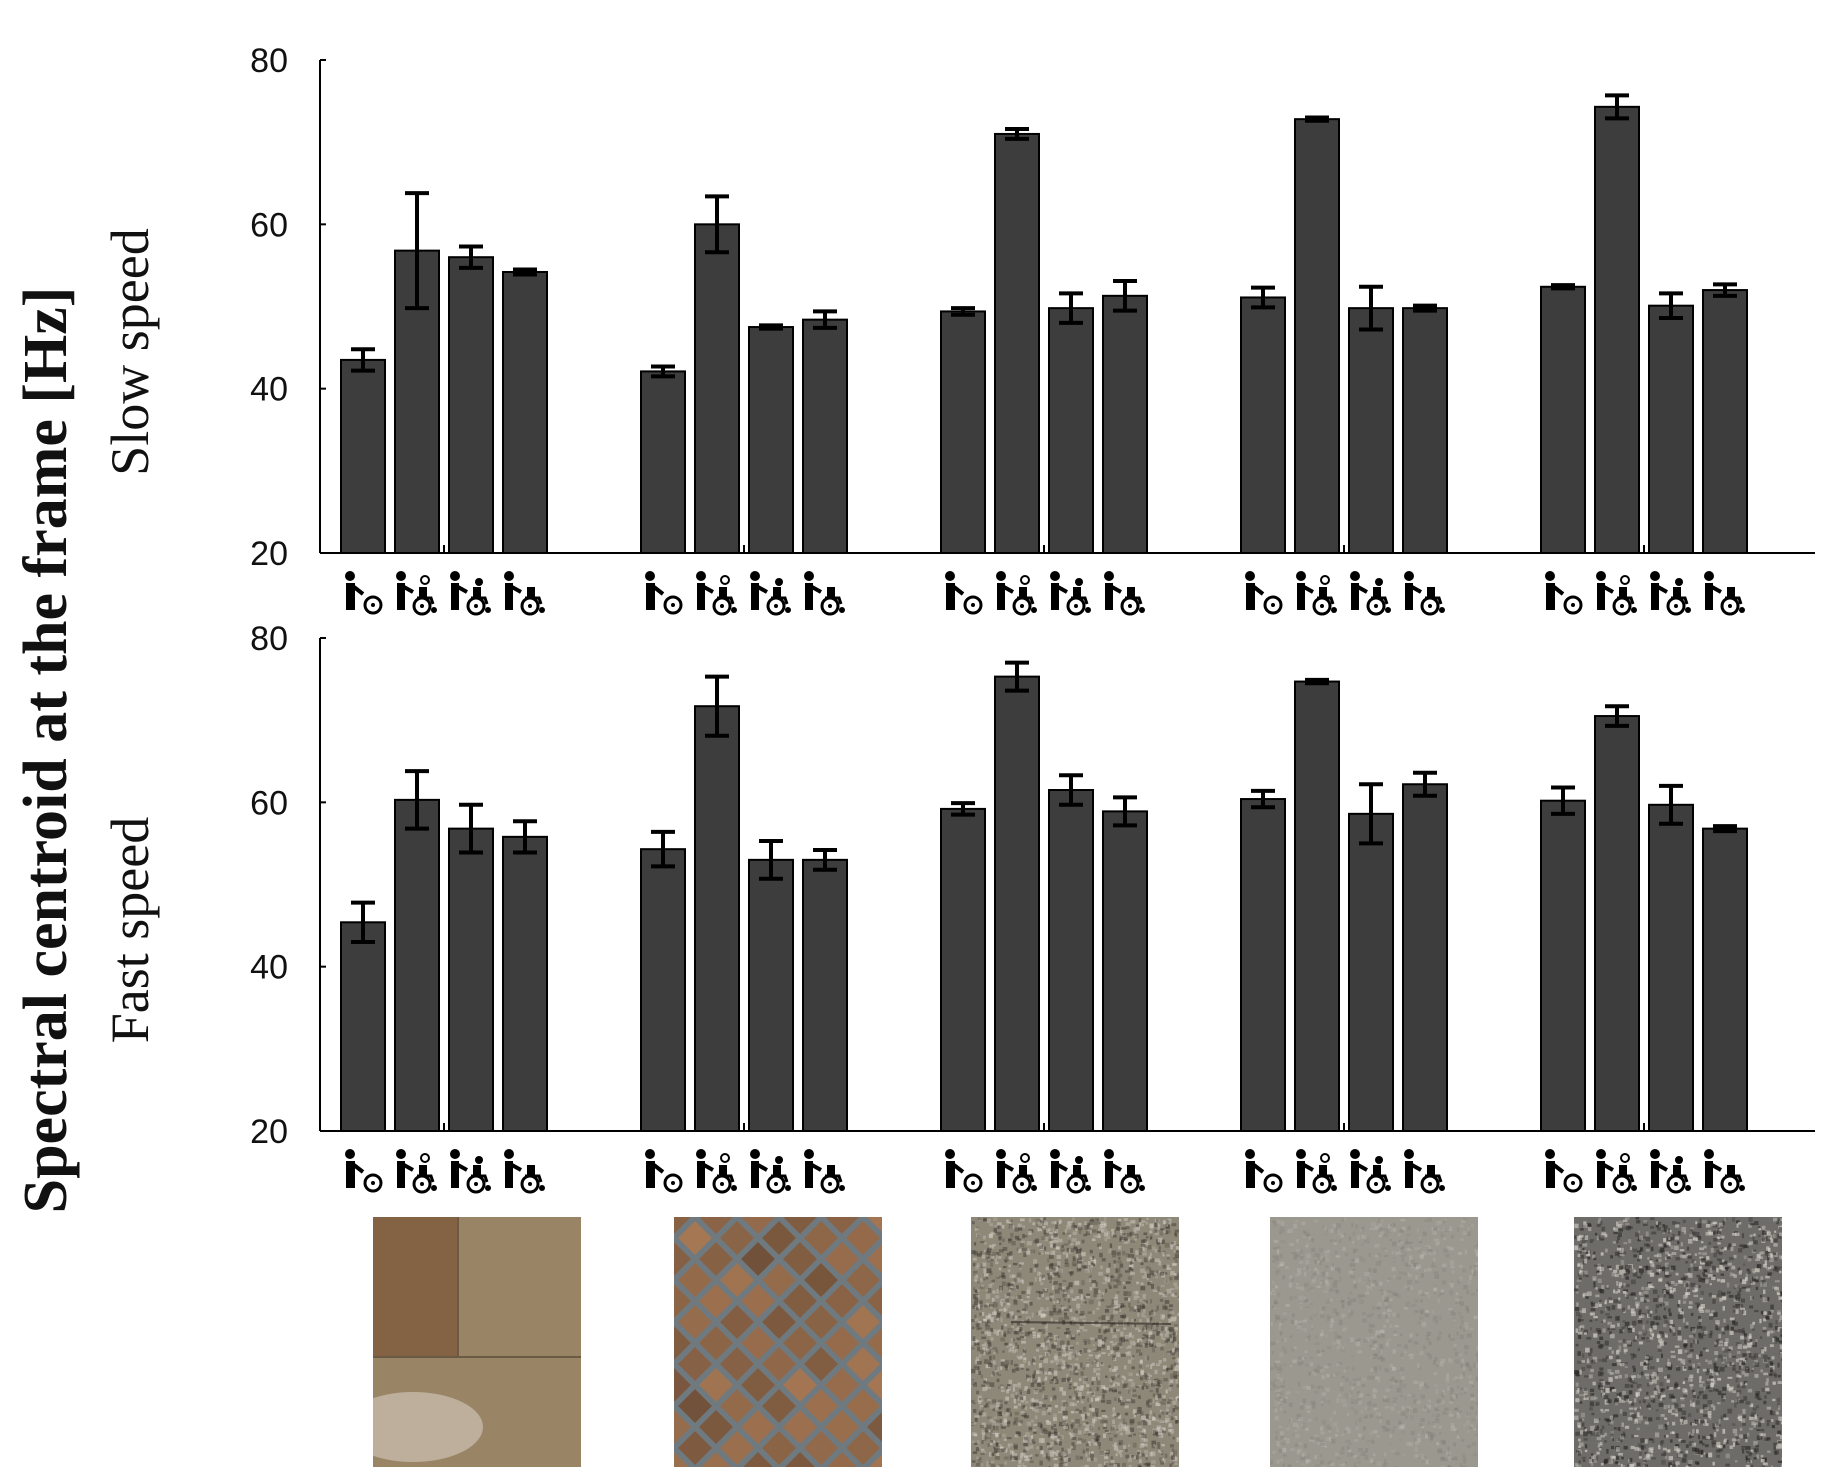 The height and width of the screenshot is (1483, 1827). I want to click on fine-granite-floor-texture, so click(1075, 1342).